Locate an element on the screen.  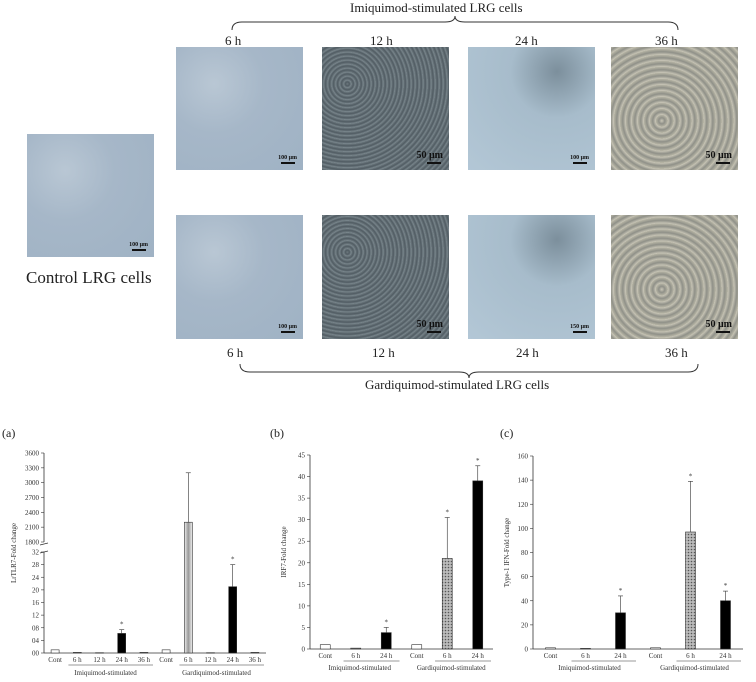
chart-a-x-label: 12 h is located at coordinates (210, 660).